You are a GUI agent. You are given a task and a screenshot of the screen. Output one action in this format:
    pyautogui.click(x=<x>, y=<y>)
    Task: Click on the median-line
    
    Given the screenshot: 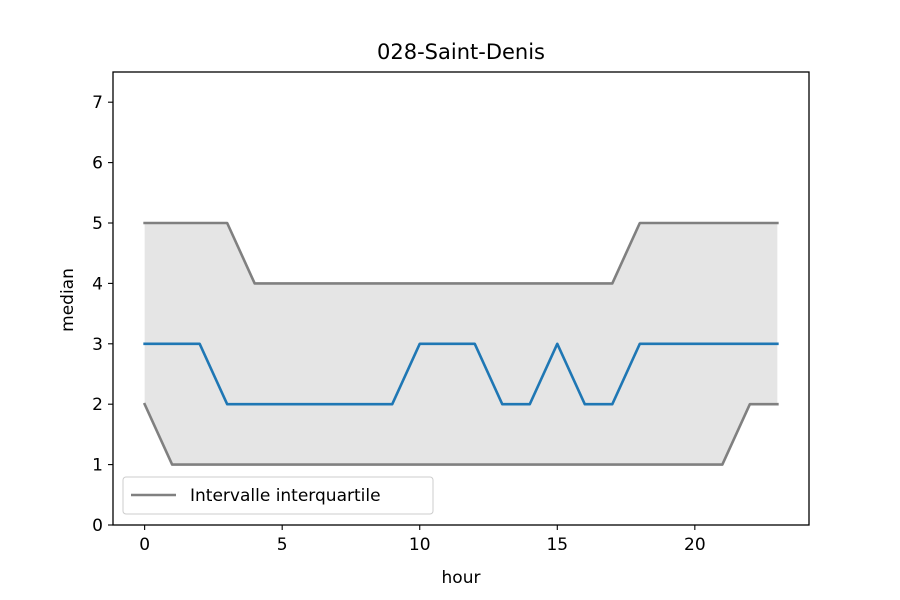 What is the action you would take?
    pyautogui.click(x=461, y=374)
    